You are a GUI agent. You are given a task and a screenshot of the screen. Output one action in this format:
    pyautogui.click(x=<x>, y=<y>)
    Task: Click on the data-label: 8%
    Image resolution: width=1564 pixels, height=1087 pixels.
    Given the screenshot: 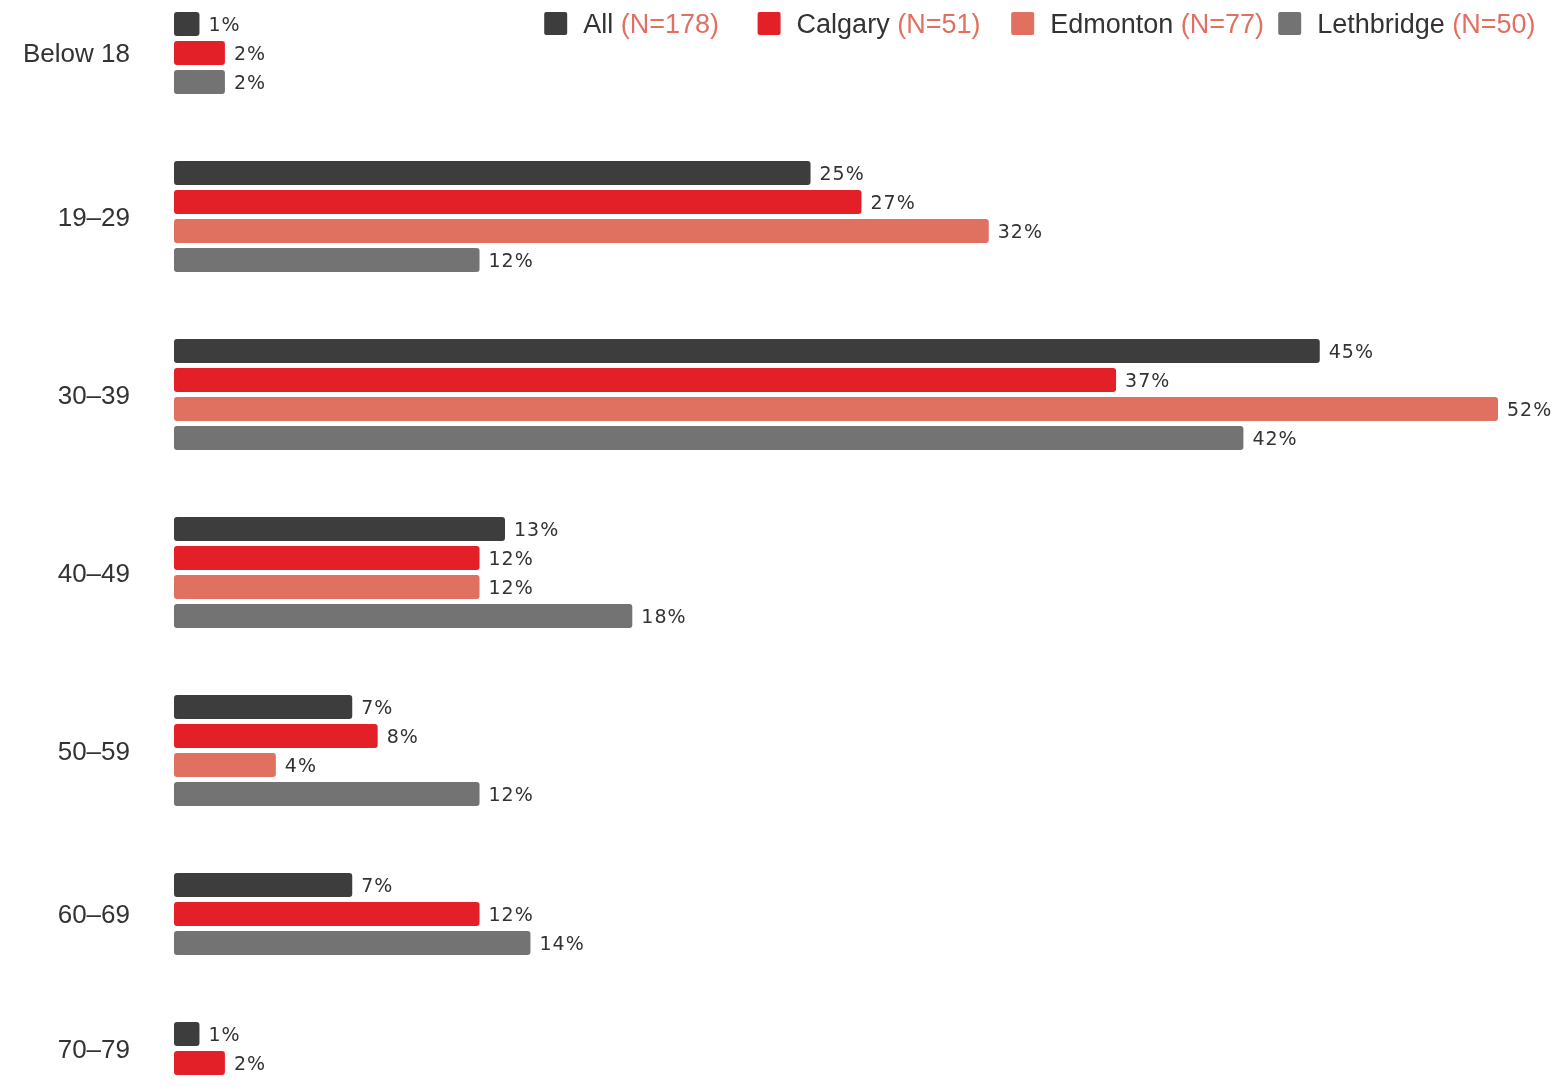 What is the action you would take?
    pyautogui.click(x=402, y=736)
    